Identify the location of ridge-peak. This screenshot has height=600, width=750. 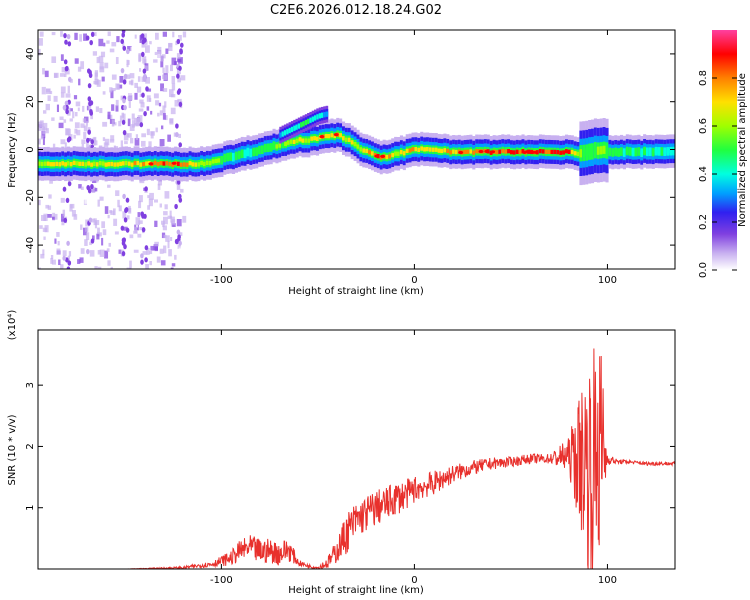
(493, 152).